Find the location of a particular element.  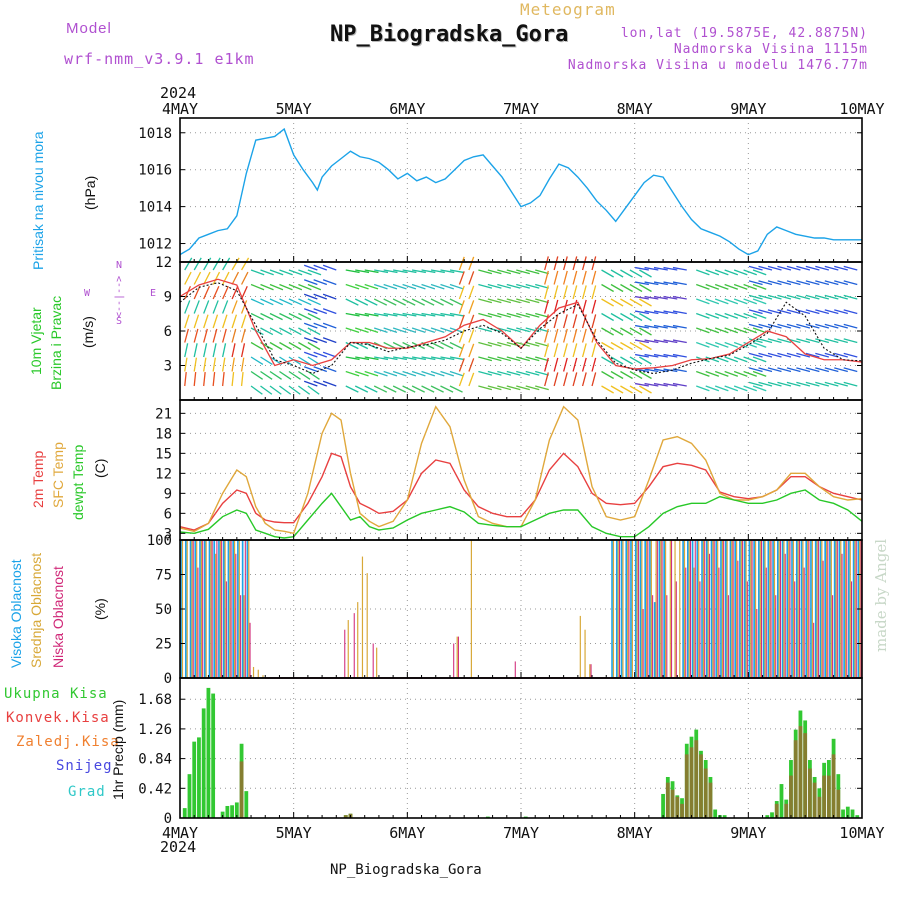

station-title: NP_Biogradska_Gora is located at coordinates (449, 34).